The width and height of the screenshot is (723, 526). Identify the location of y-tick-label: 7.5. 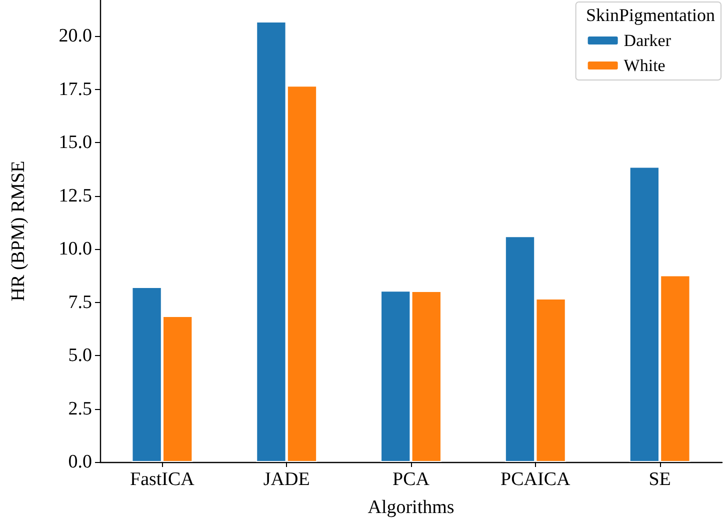
(80, 302).